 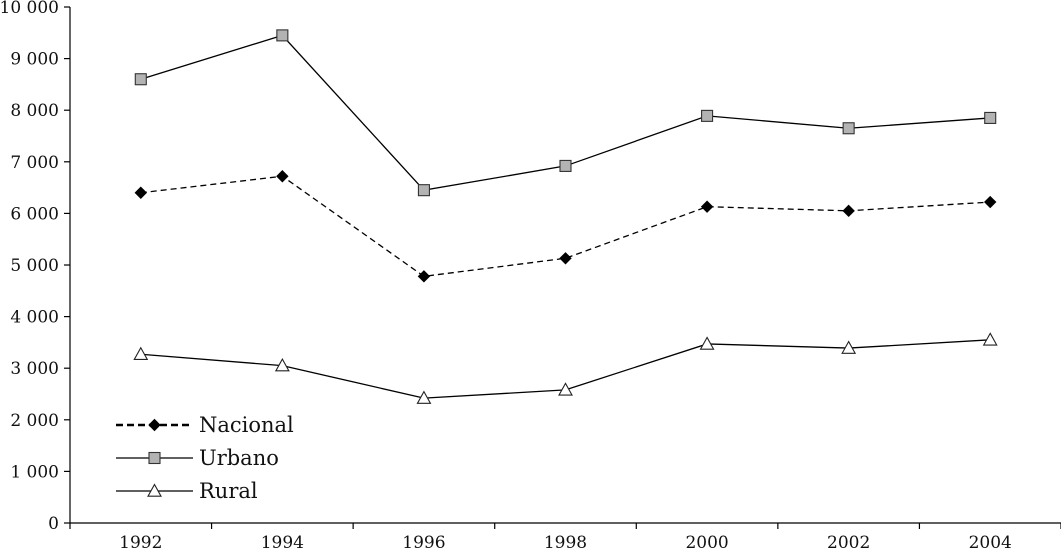 What do you see at coordinates (239, 458) in the screenshot?
I see `legend-label: Urbano` at bounding box center [239, 458].